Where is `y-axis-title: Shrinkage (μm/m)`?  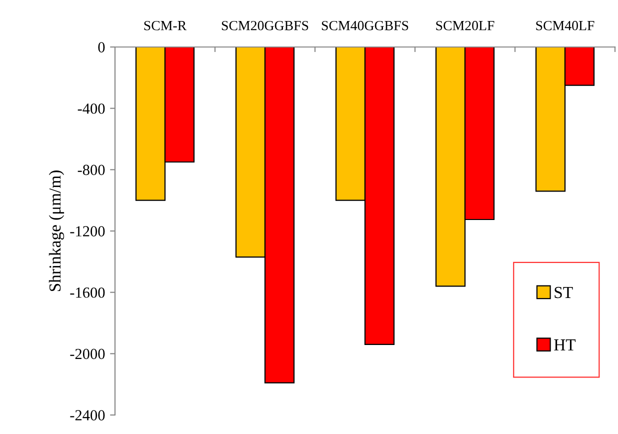
y-axis-title: Shrinkage (μm/m) is located at coordinates (56, 231).